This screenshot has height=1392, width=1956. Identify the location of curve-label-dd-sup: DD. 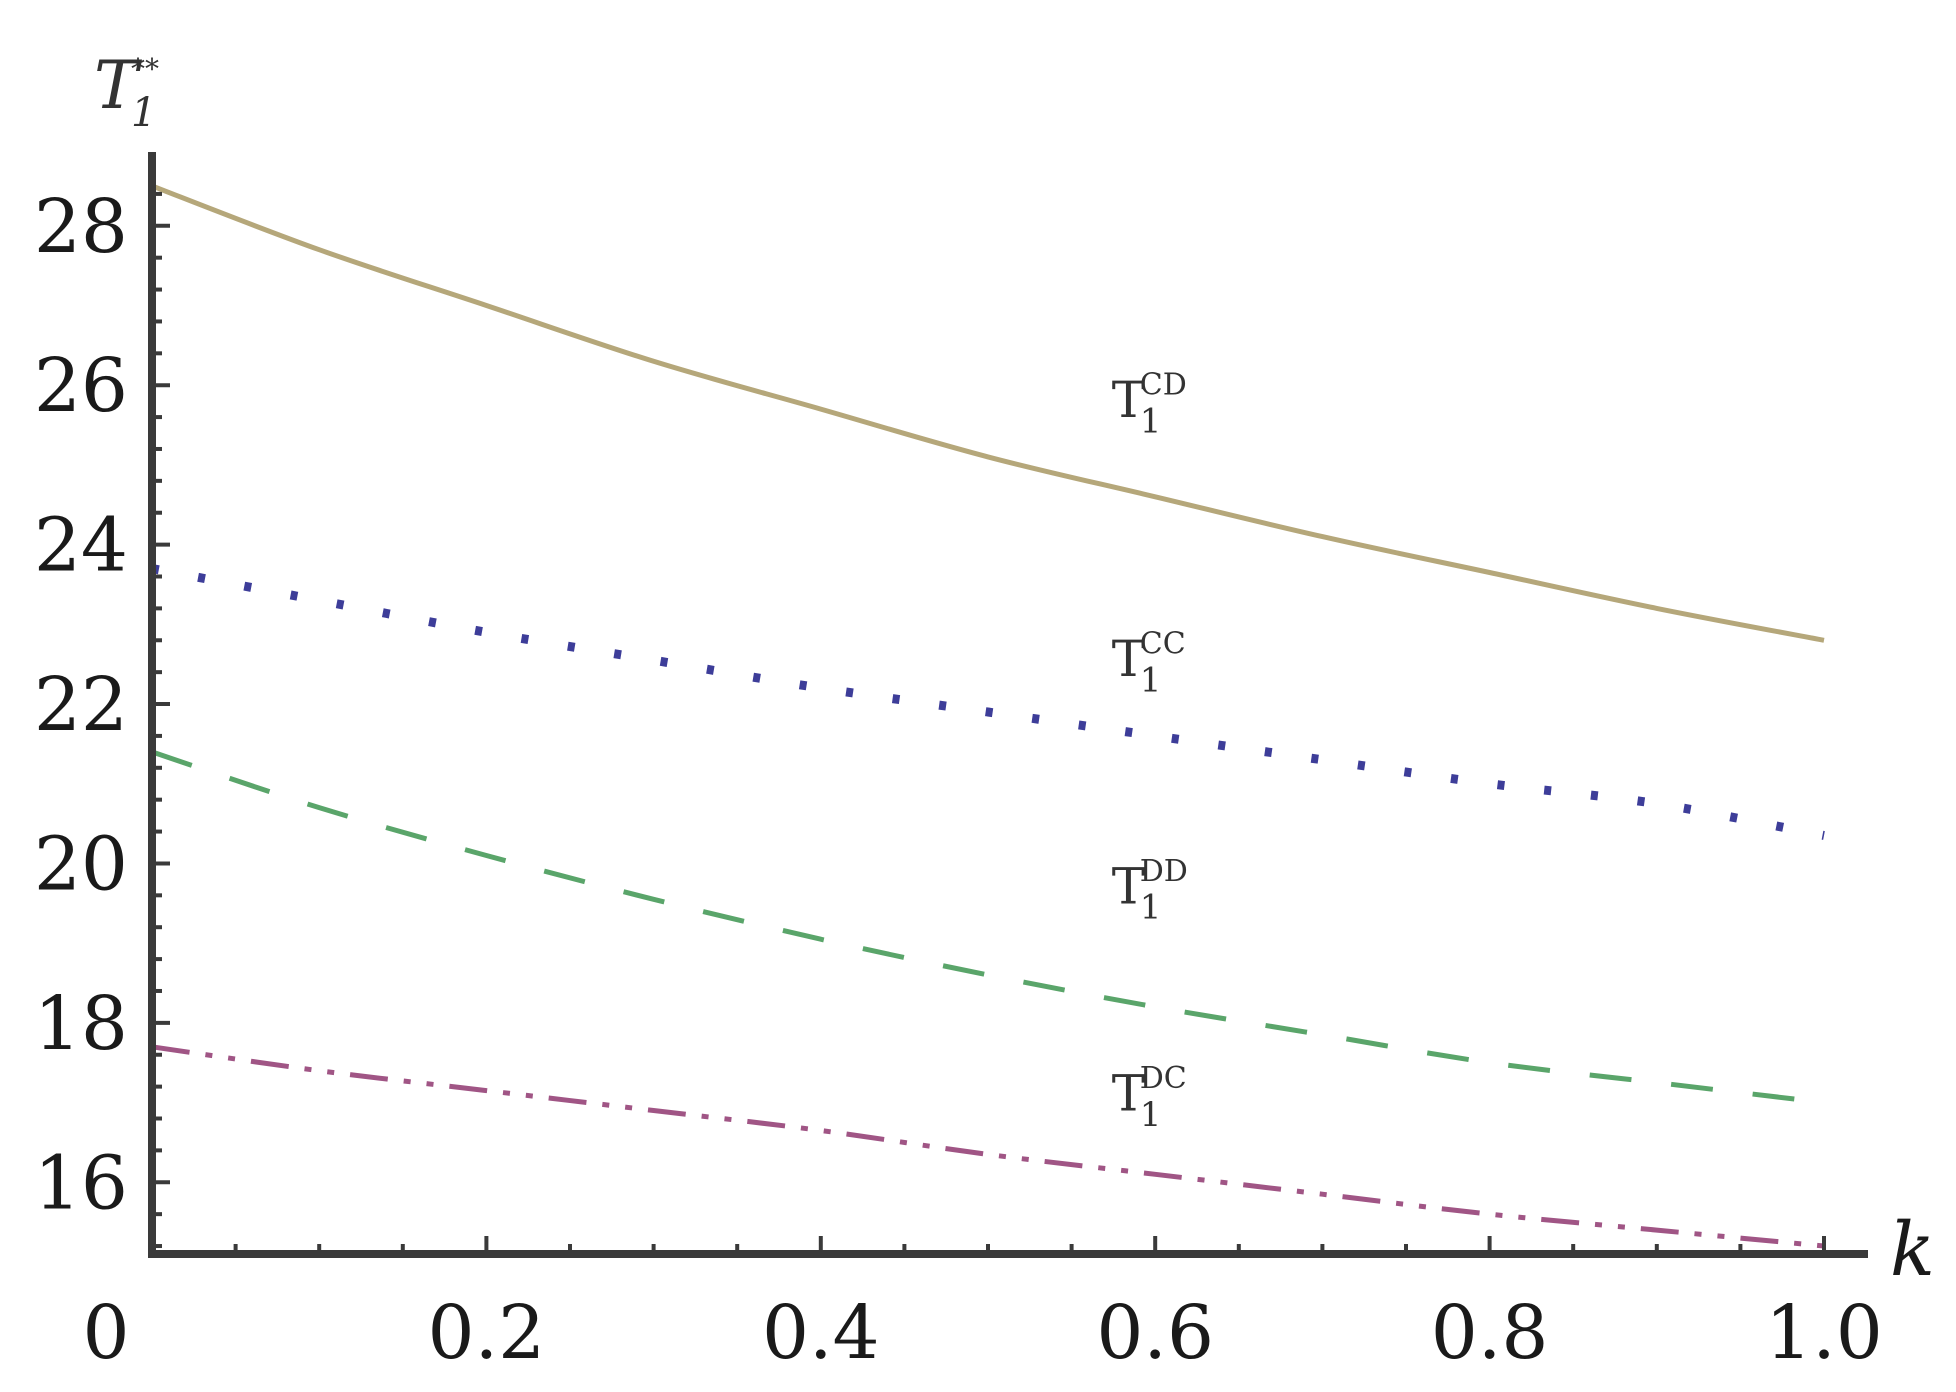
(1164, 871).